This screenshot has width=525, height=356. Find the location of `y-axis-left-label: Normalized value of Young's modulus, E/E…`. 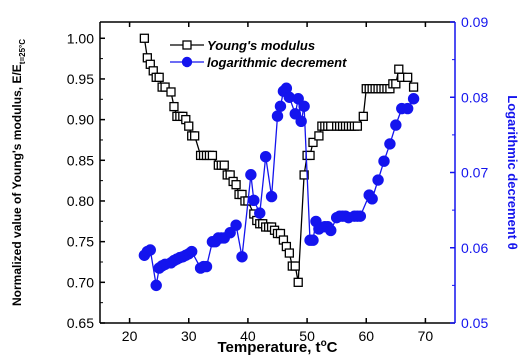

y-axis-left-label: Normalized value of Young's modulus, E/E… is located at coordinates (18, 172).